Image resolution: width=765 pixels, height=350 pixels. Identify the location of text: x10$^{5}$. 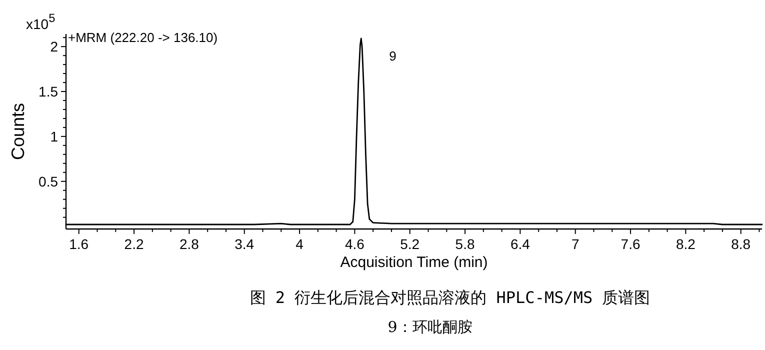
(41, 21).